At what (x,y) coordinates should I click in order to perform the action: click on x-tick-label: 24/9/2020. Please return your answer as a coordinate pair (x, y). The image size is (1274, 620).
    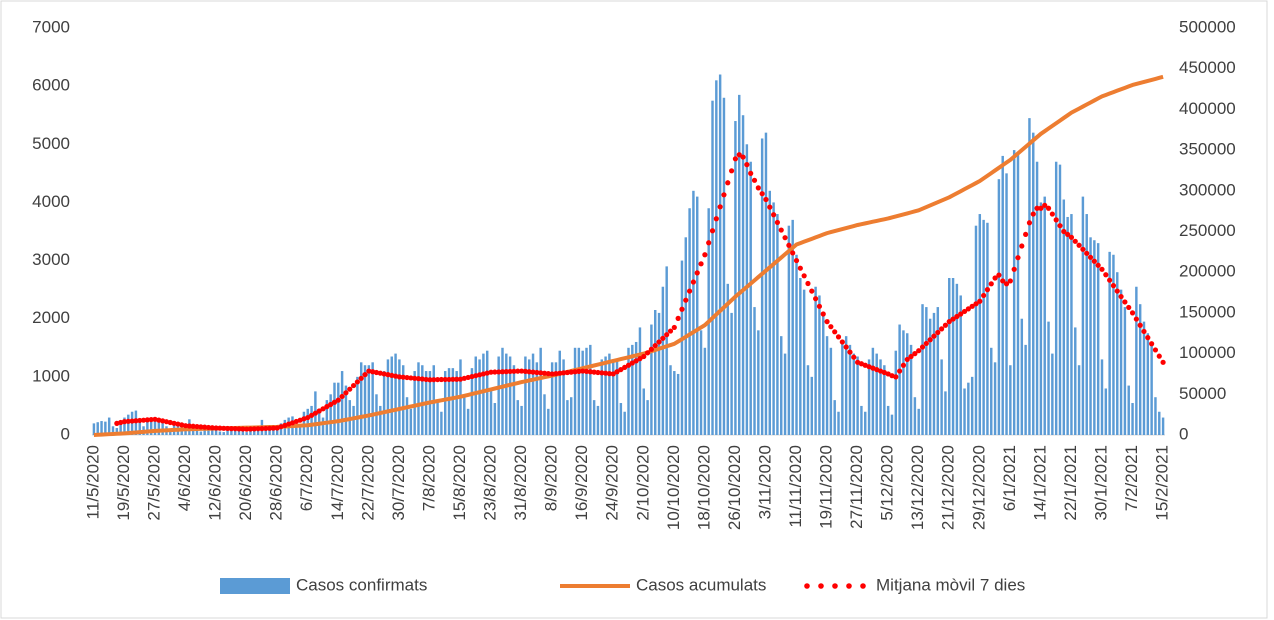
    Looking at the image, I should click on (612, 483).